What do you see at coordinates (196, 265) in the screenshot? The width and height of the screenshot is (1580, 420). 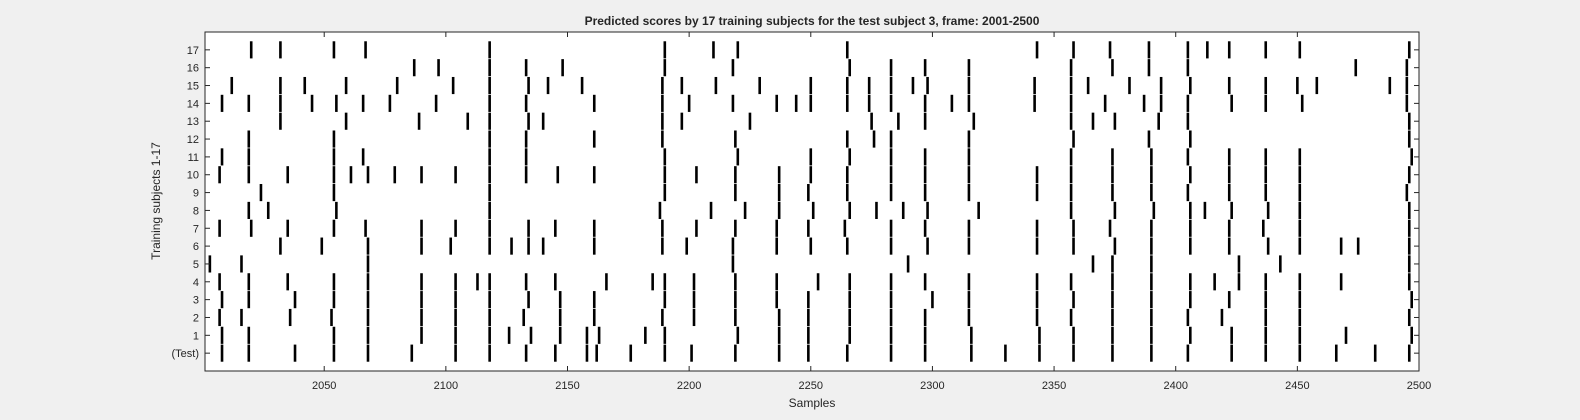 I see `y-tick-label: 5` at bounding box center [196, 265].